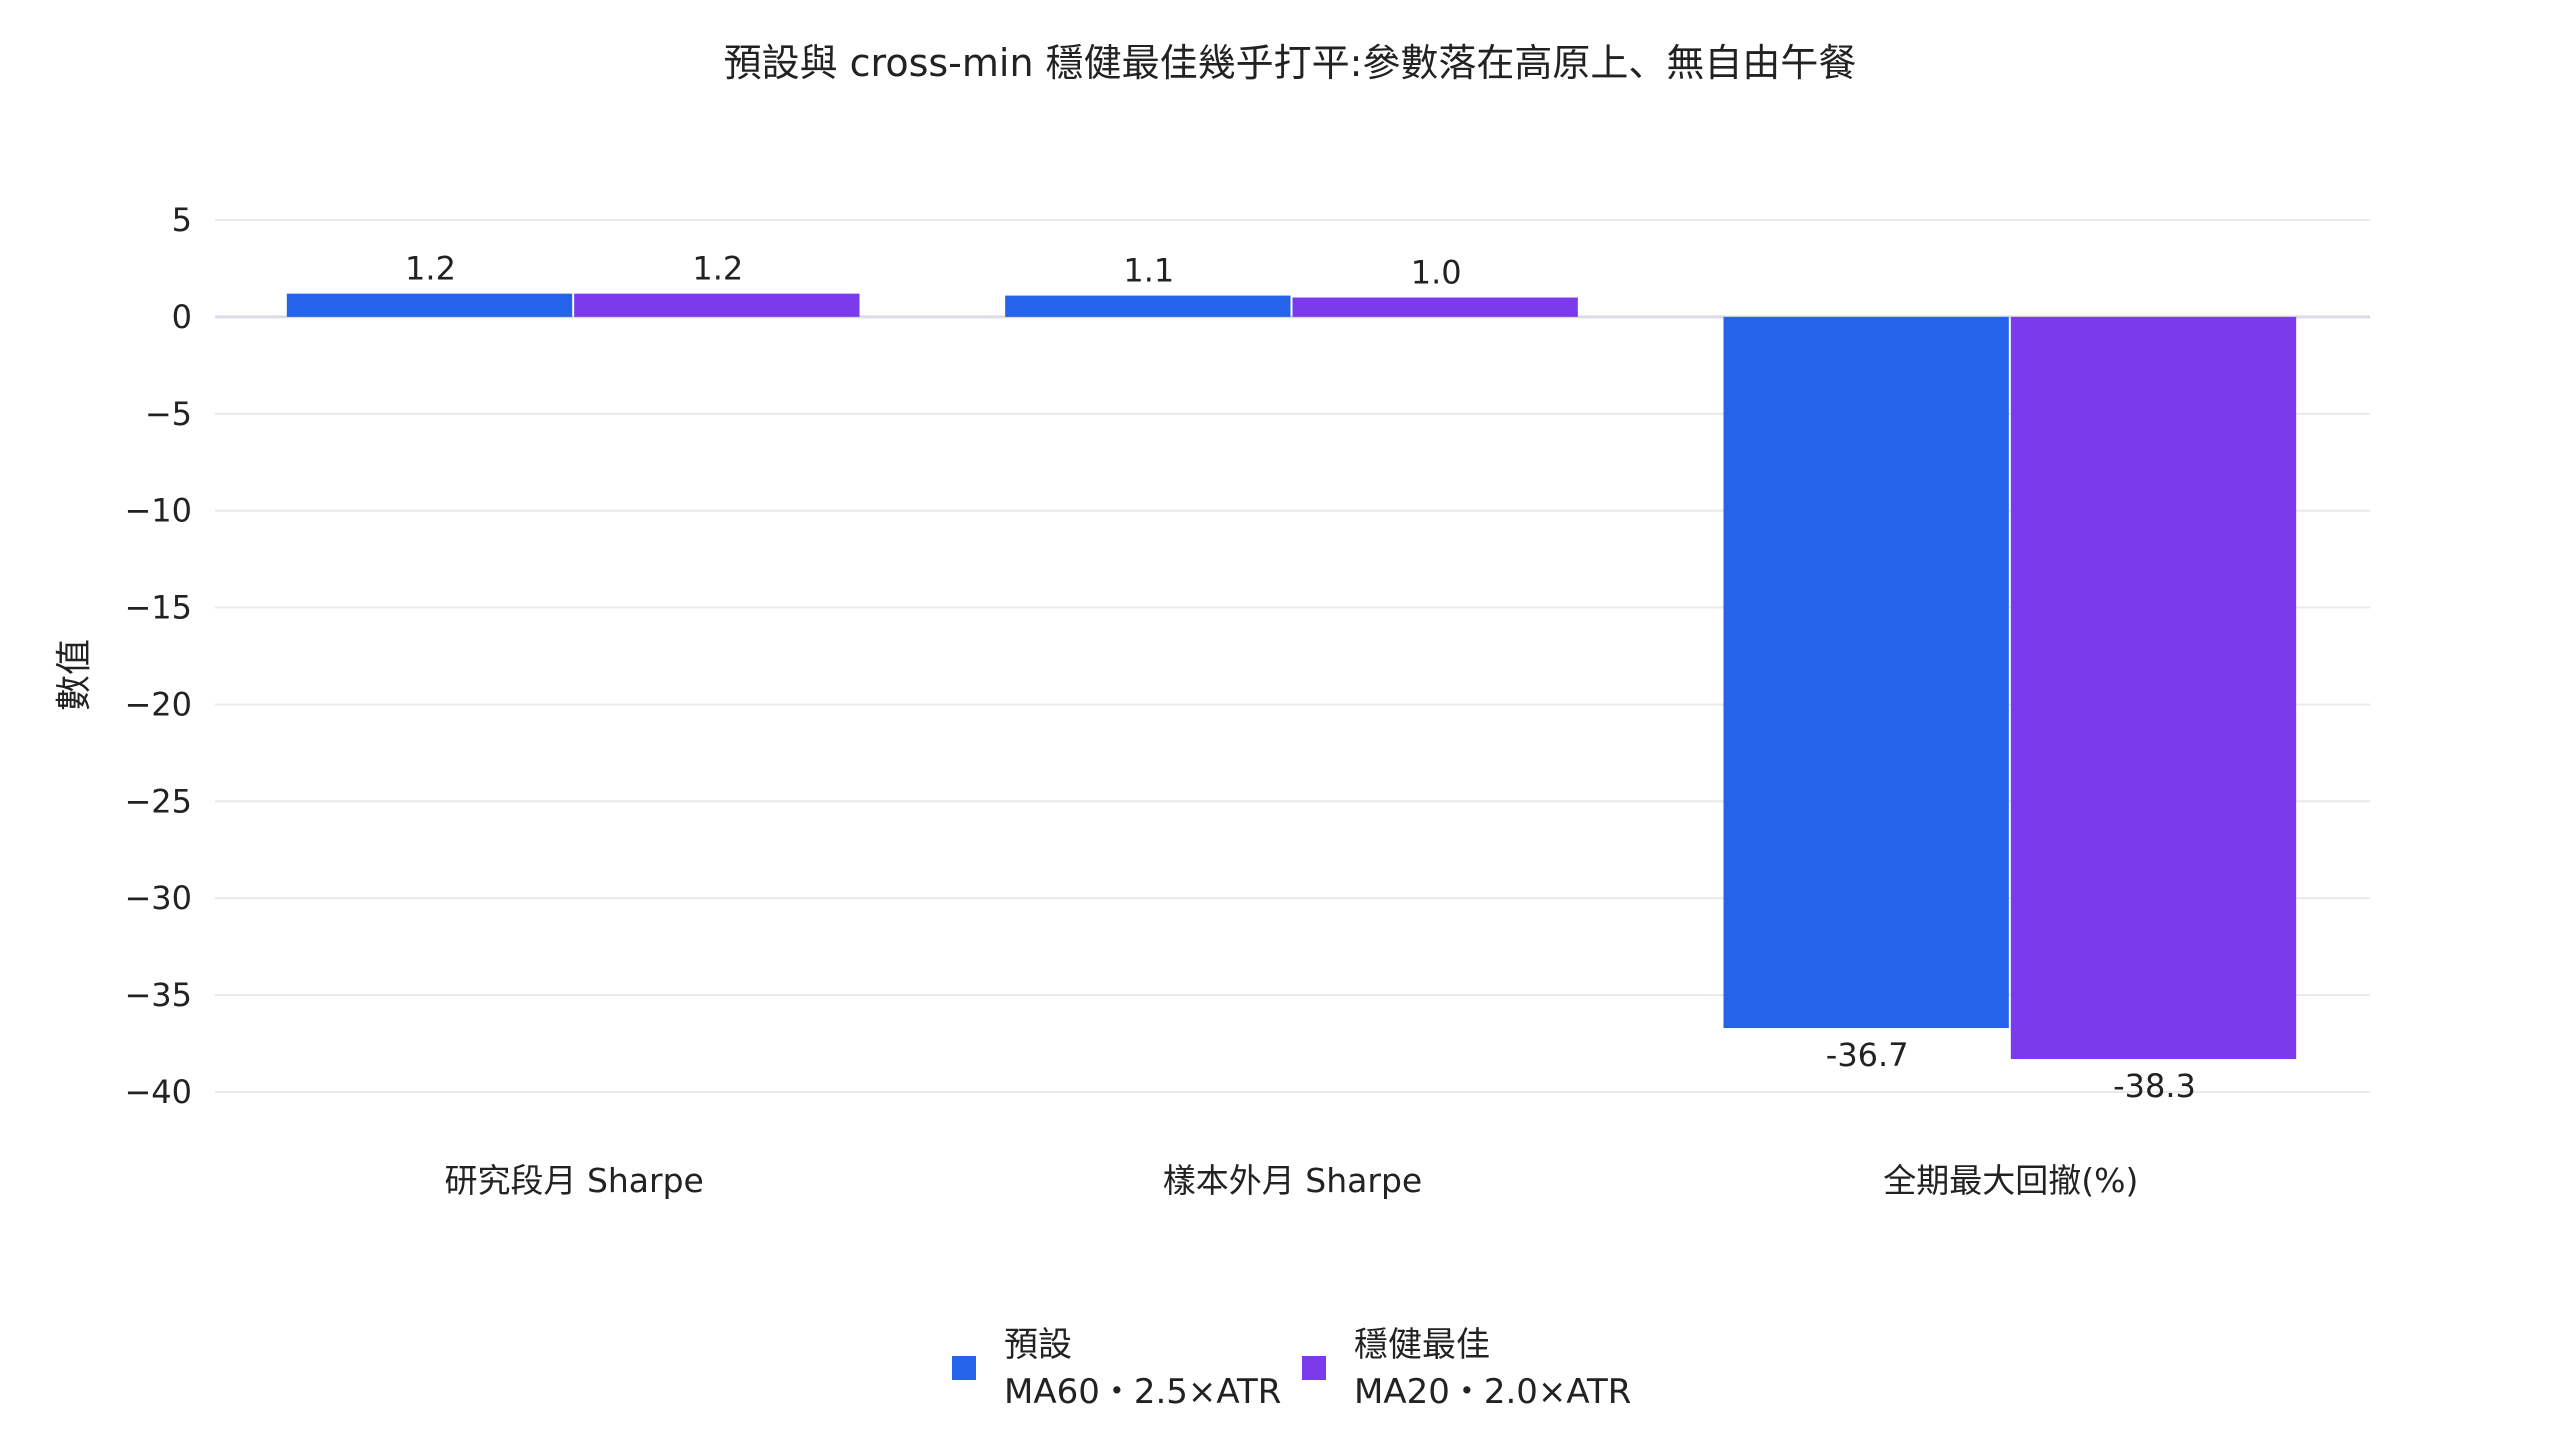  What do you see at coordinates (158, 704) in the screenshot?
I see `y-tick-label: −20` at bounding box center [158, 704].